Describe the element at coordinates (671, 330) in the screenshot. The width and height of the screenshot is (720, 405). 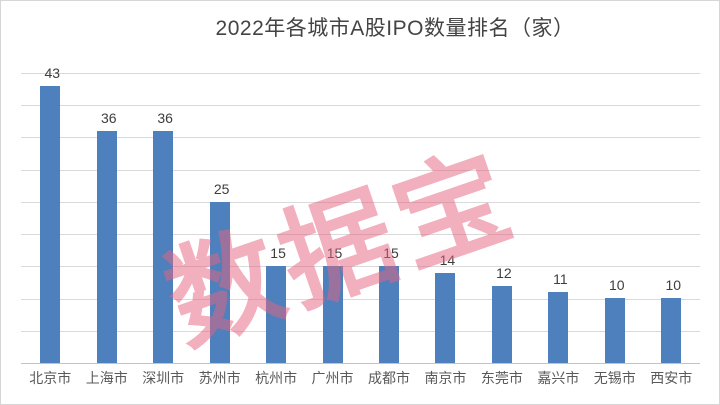
I see `bar-西安市` at that location.